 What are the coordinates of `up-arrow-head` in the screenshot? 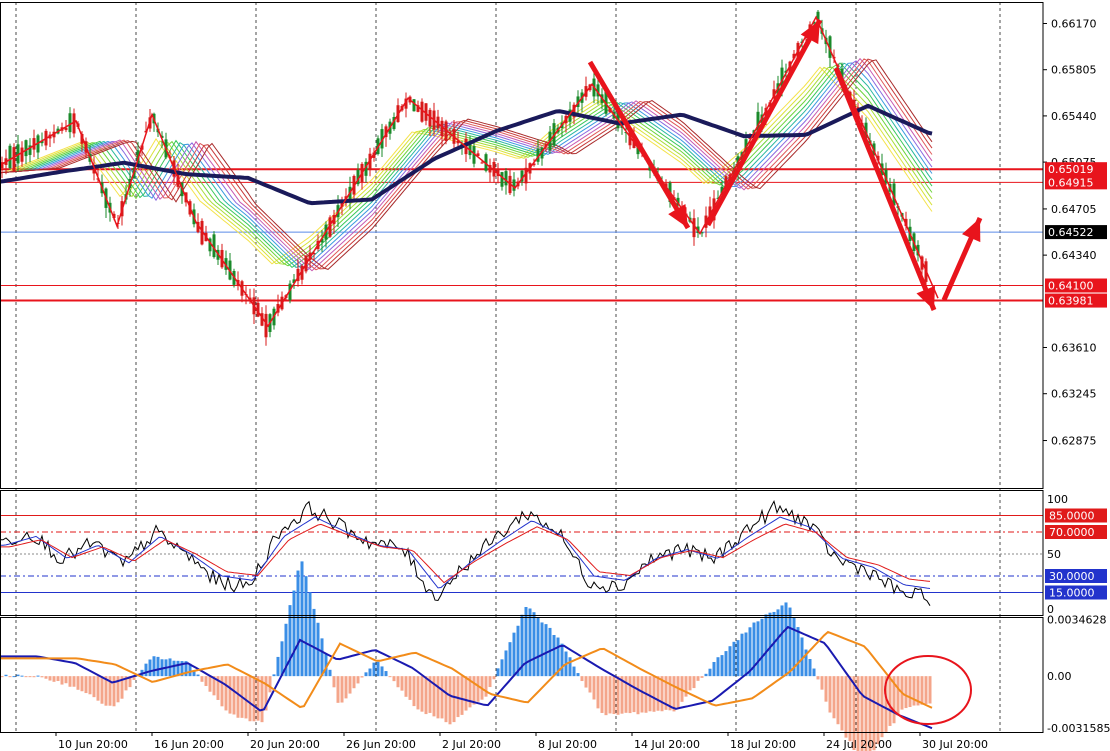 It's located at (810, 32).